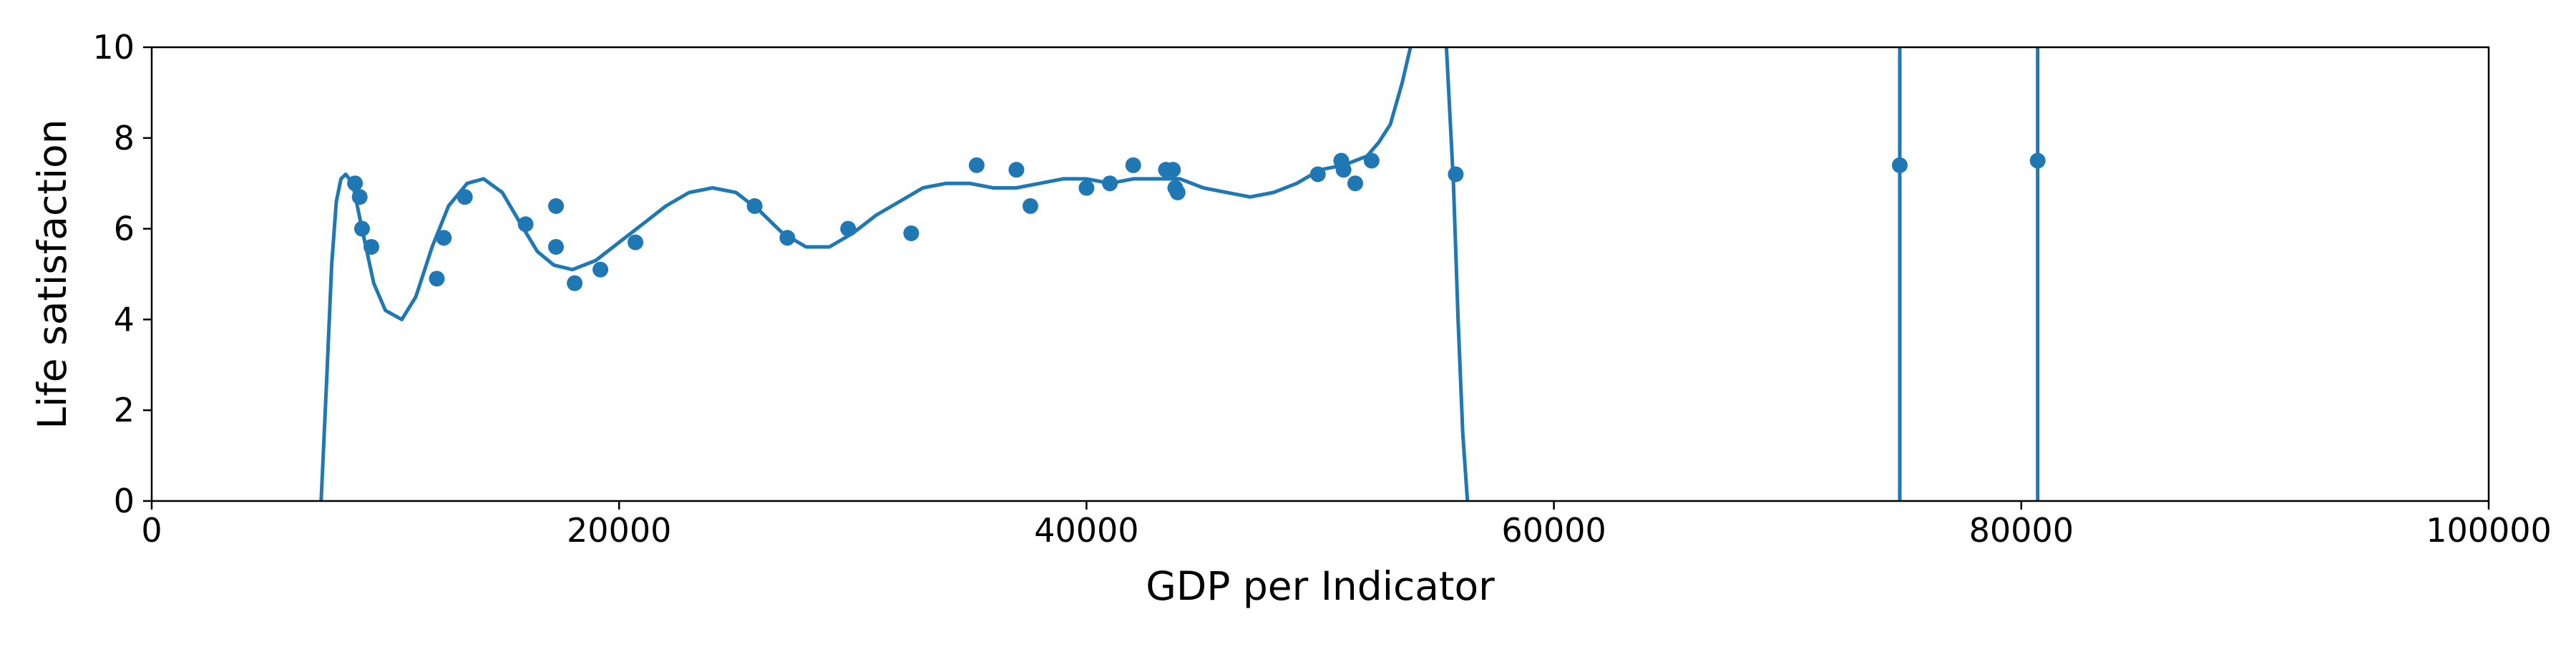 This screenshot has height=647, width=2576. I want to click on x-tick-label-0: 0, so click(151, 530).